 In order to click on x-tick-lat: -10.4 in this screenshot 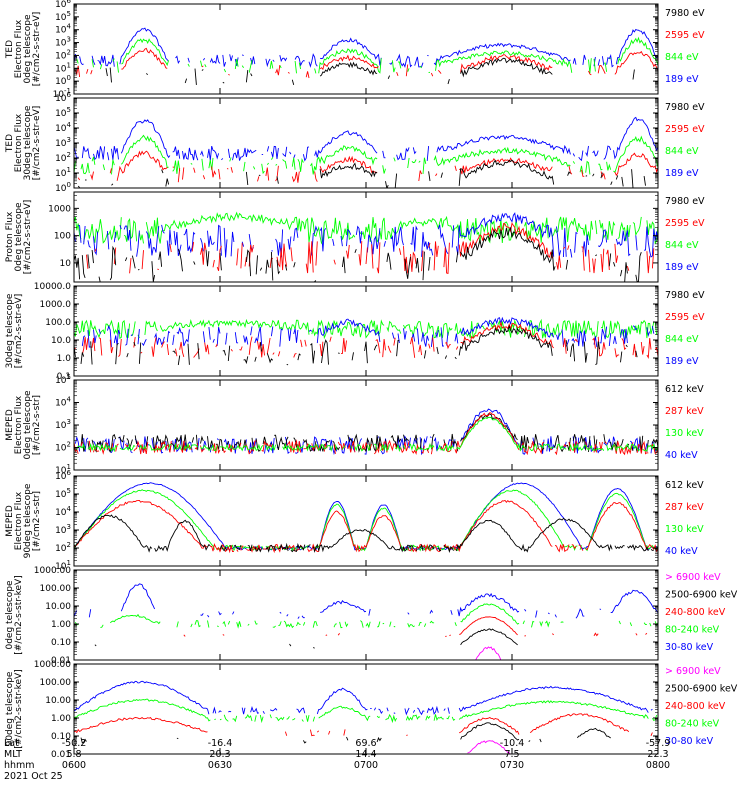, I will do `click(512, 743)`.